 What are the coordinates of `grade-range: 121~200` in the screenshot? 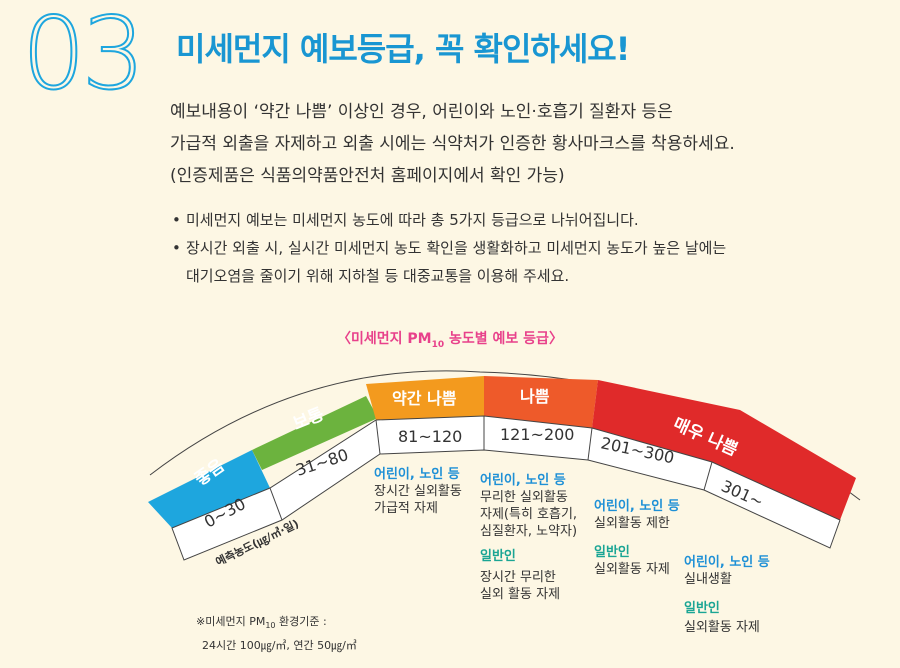 It's located at (537, 434).